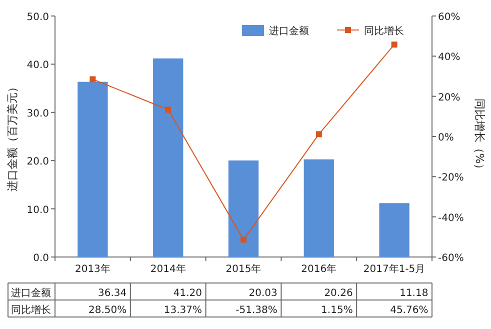  Describe the element at coordinates (394, 269) in the screenshot. I see `x-tick-label: 2017年1-5月` at that location.